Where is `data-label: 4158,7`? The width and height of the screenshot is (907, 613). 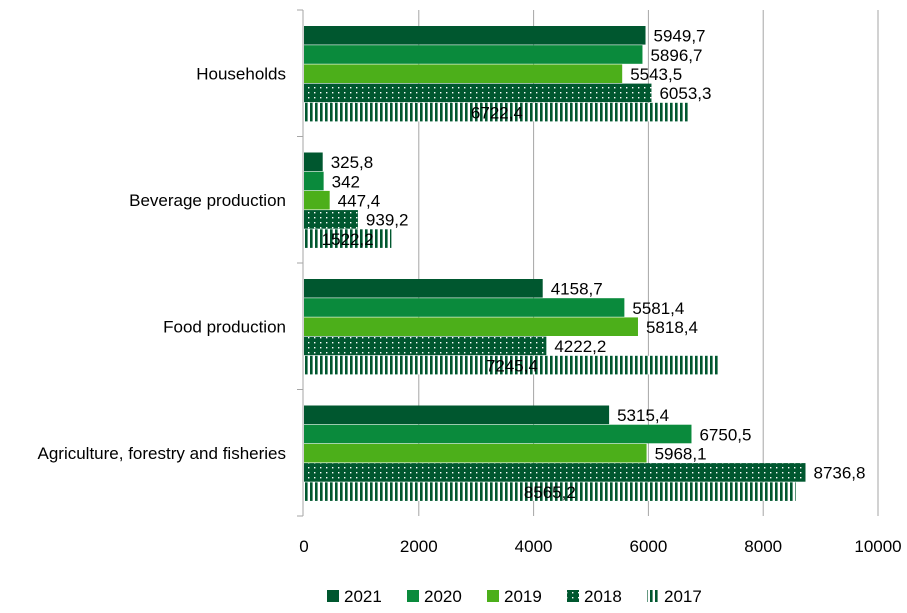 data-label: 4158,7 is located at coordinates (577, 289).